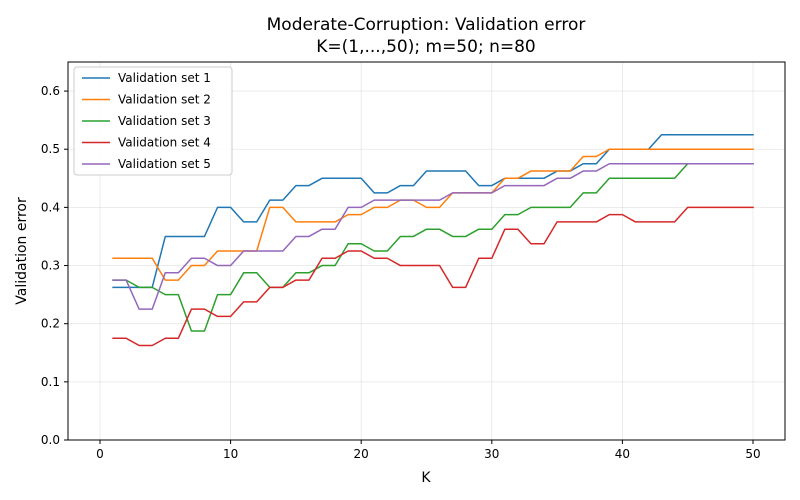  What do you see at coordinates (22, 251) in the screenshot?
I see `y-axis-label: Validation error` at bounding box center [22, 251].